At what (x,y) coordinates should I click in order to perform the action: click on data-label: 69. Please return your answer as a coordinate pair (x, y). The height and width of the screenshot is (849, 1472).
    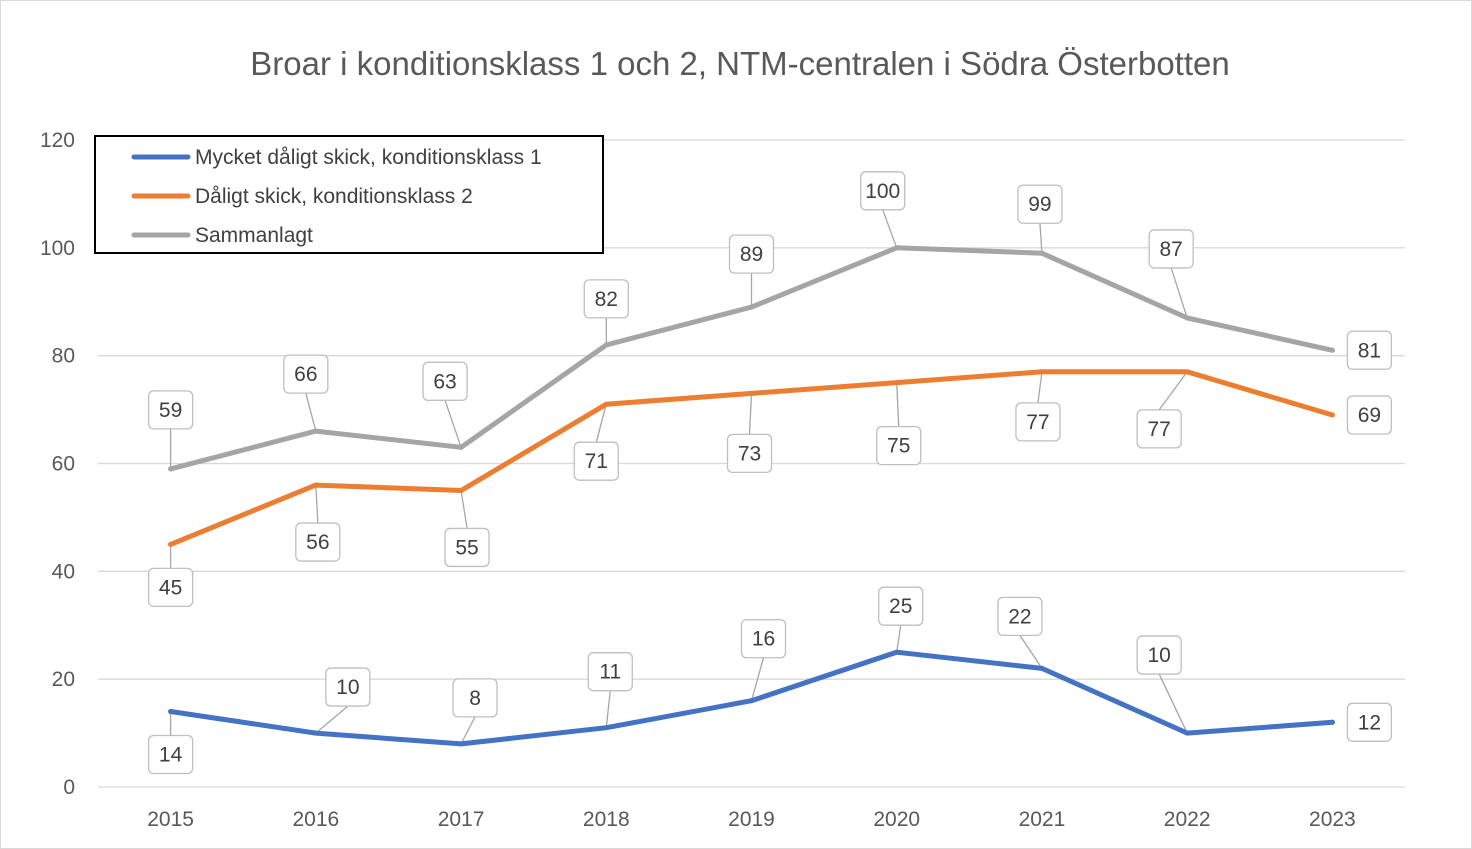
    Looking at the image, I should click on (1369, 415).